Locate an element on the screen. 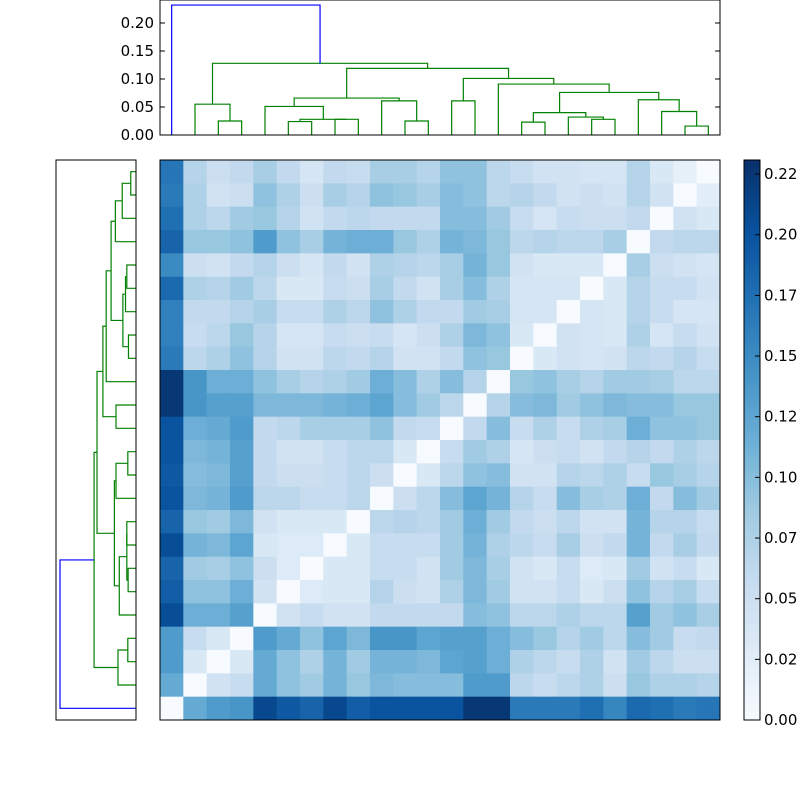 The height and width of the screenshot is (800, 800). left-dendrogram-frame is located at coordinates (96, 440).